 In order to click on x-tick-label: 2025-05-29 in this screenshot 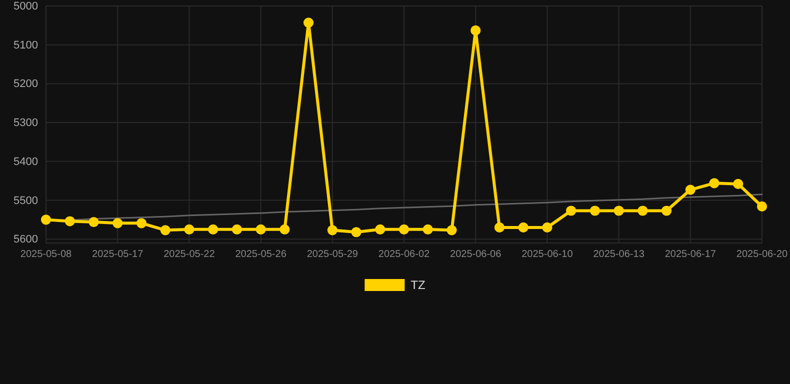, I will do `click(332, 254)`.